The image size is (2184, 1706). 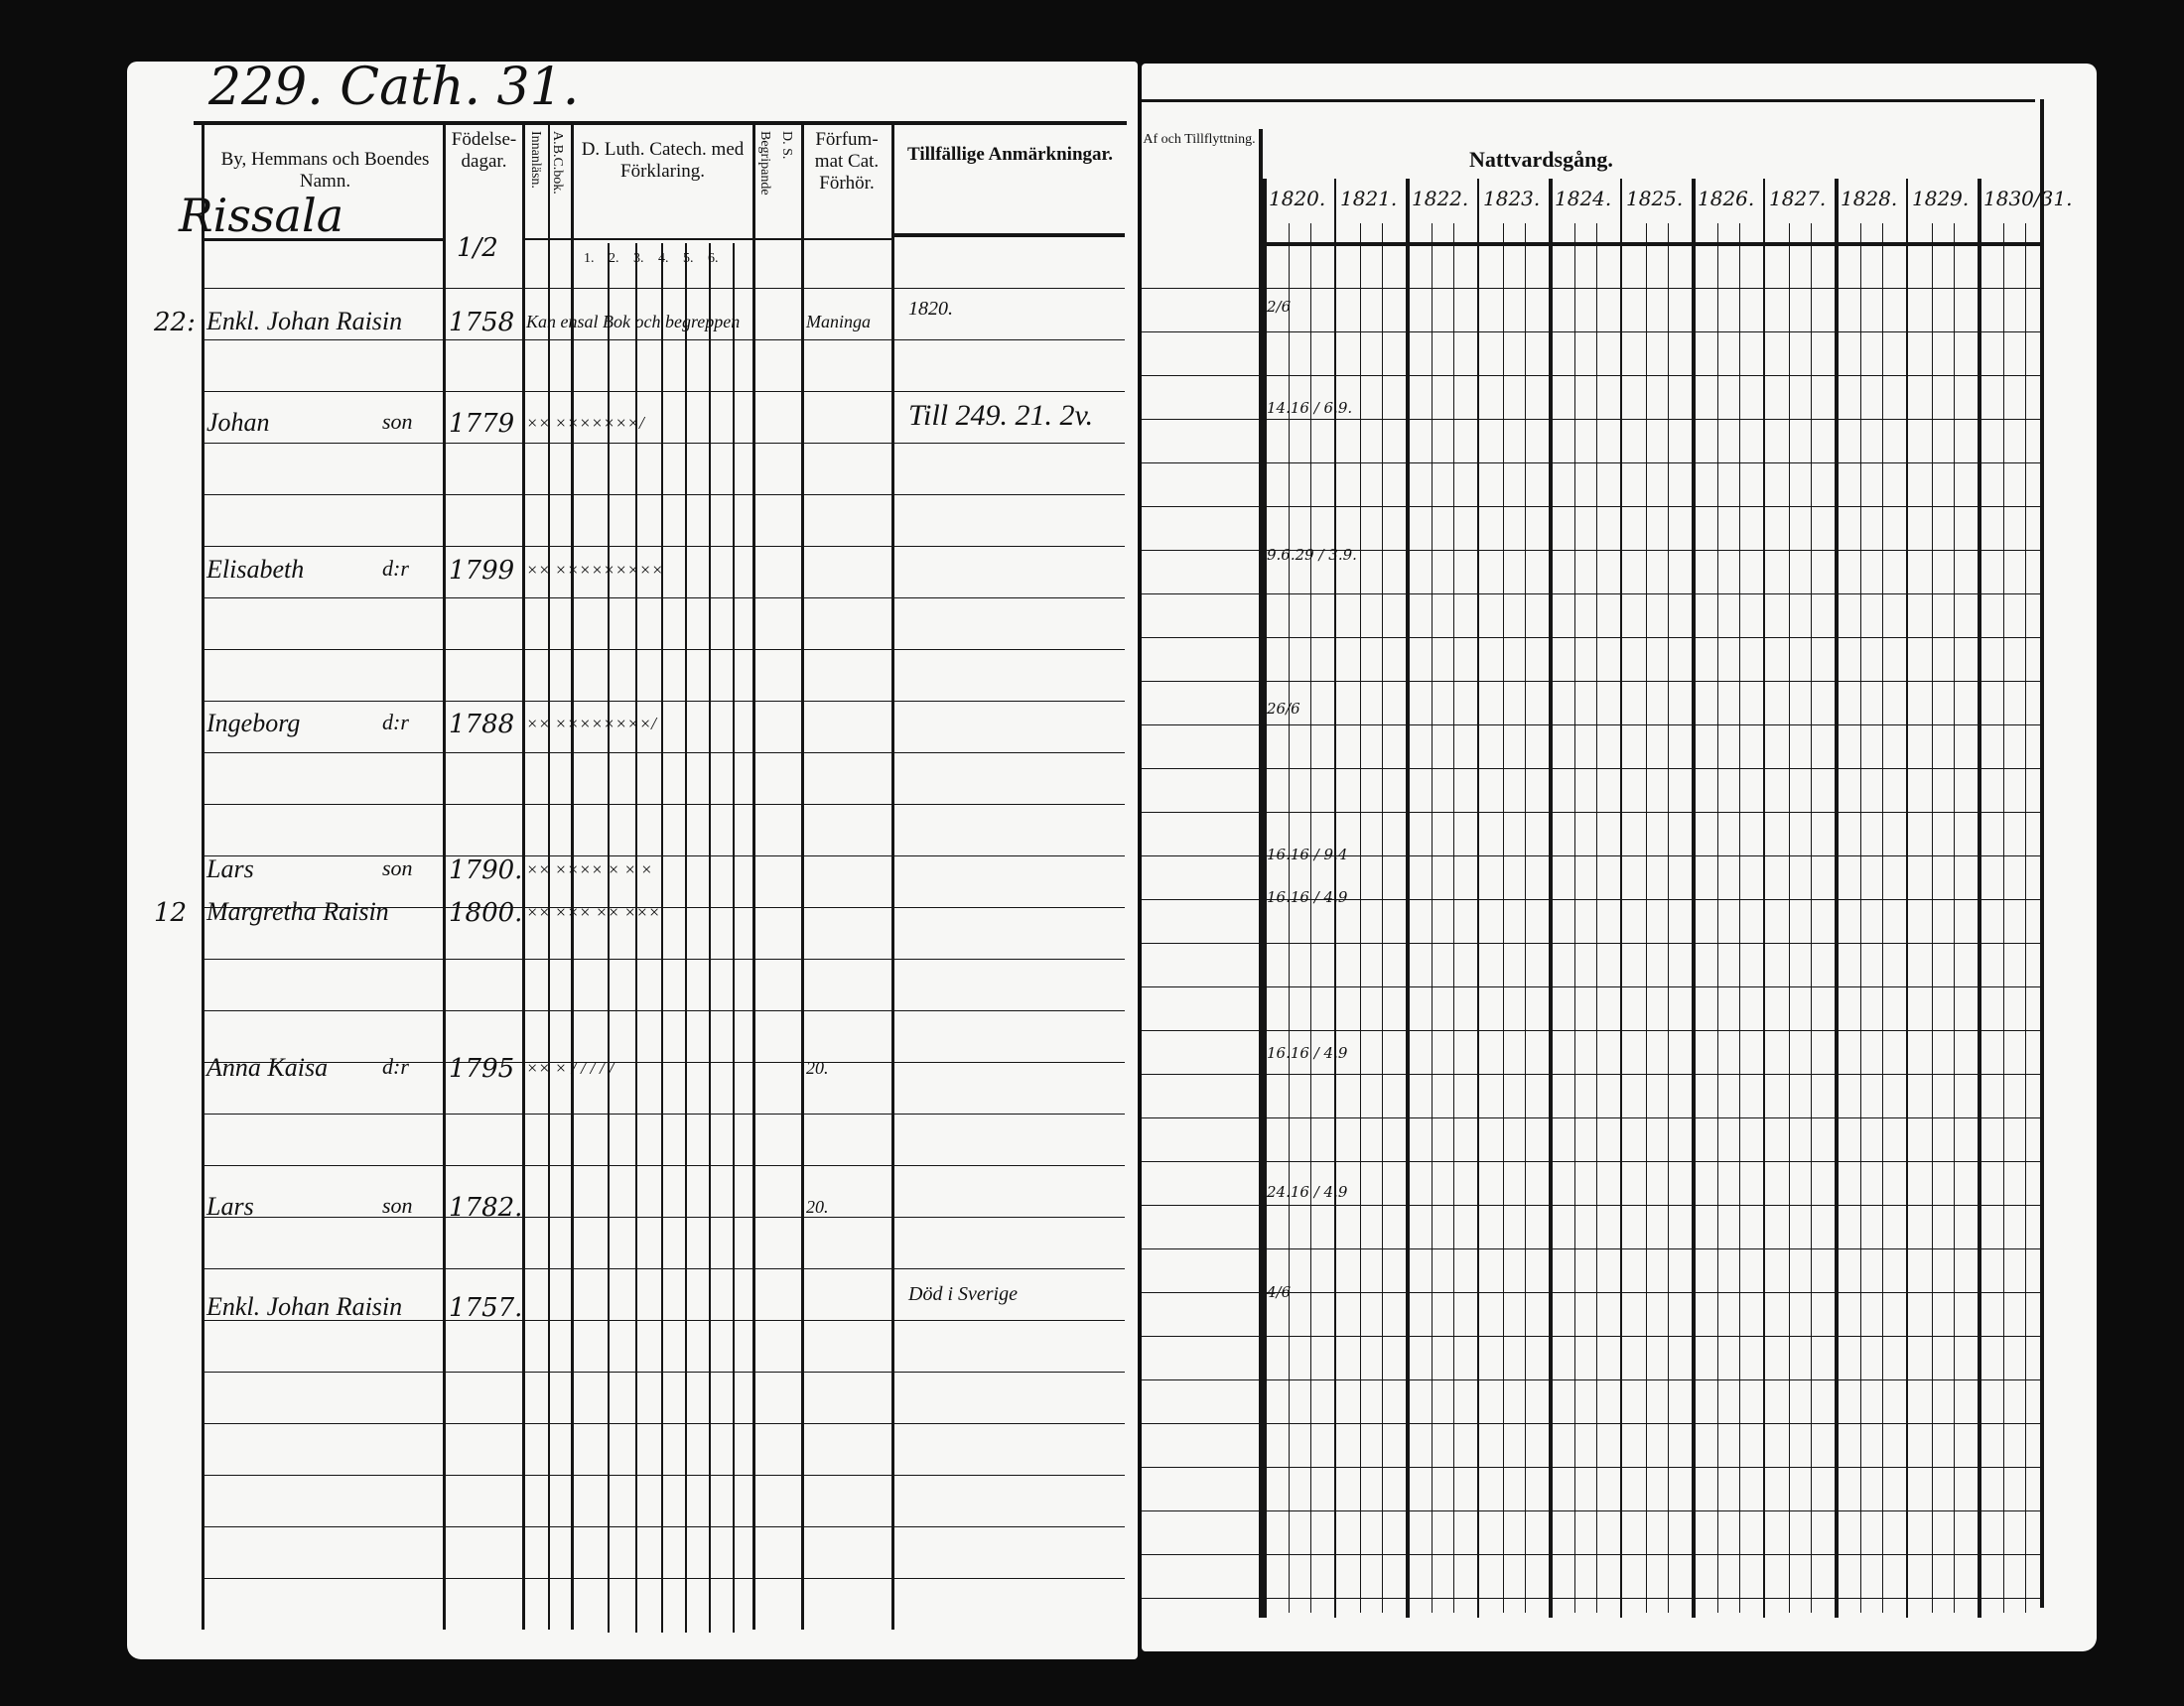 What do you see at coordinates (963, 1294) in the screenshot?
I see `entry-note: Död i Sverige` at bounding box center [963, 1294].